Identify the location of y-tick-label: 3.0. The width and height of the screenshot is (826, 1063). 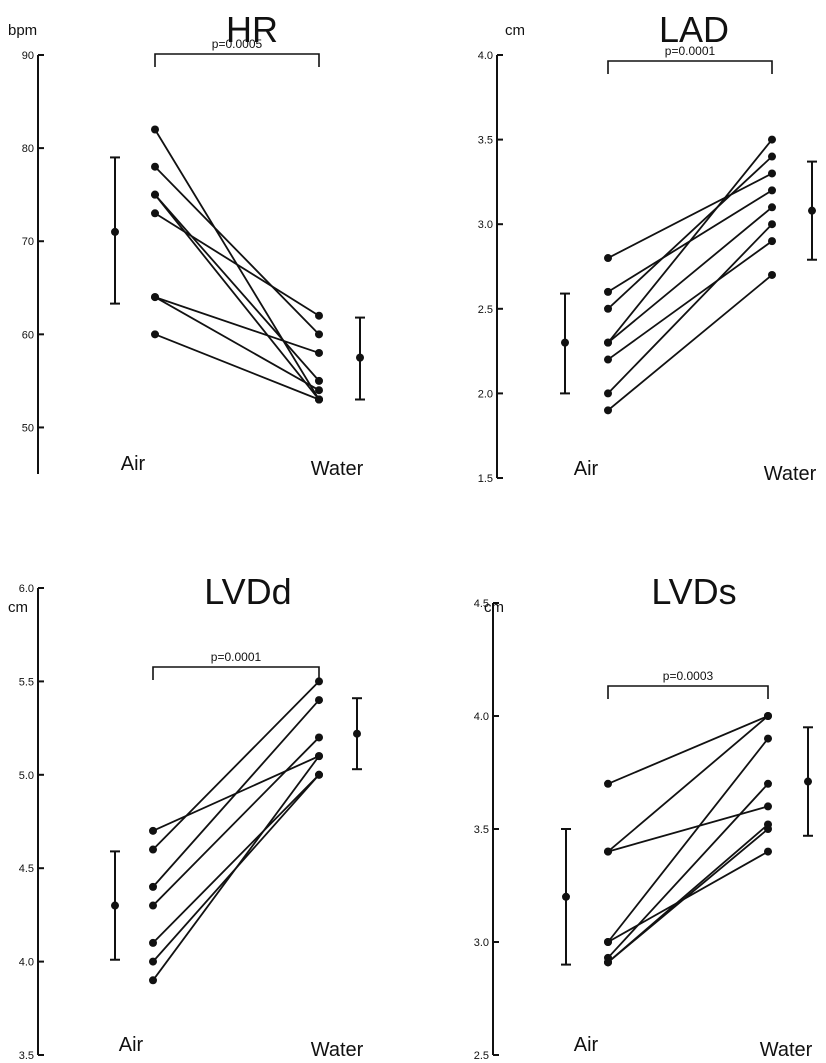
(485, 225).